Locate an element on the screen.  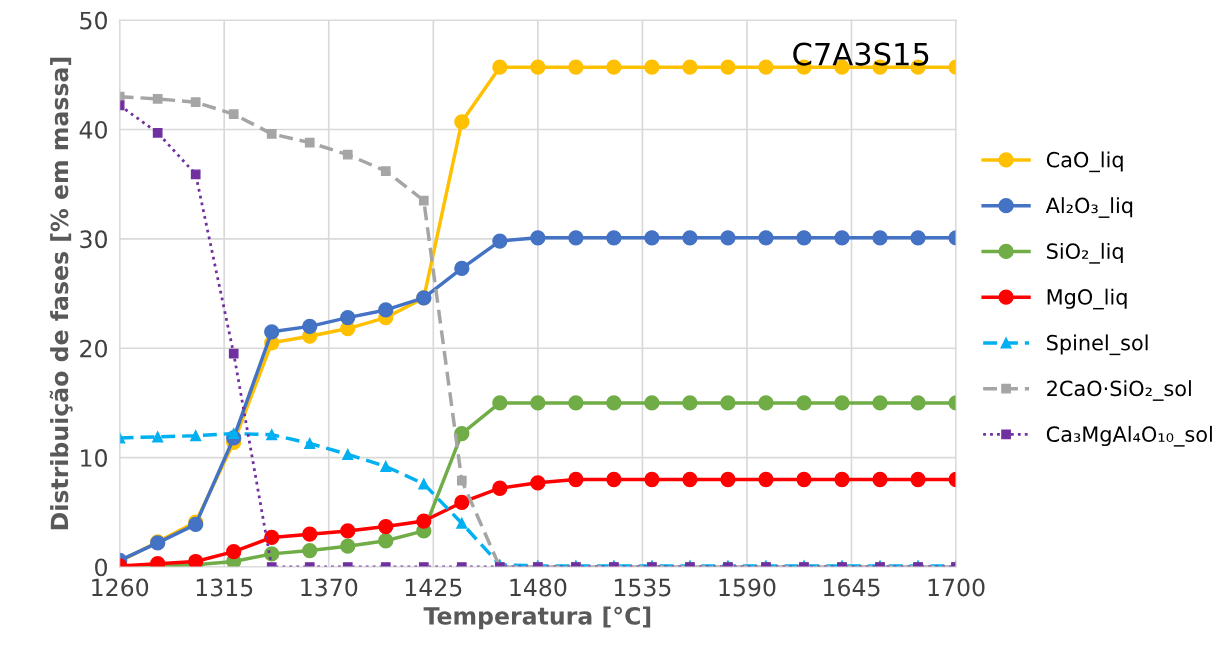
y-tick-label: 20 is located at coordinates (93, 348).